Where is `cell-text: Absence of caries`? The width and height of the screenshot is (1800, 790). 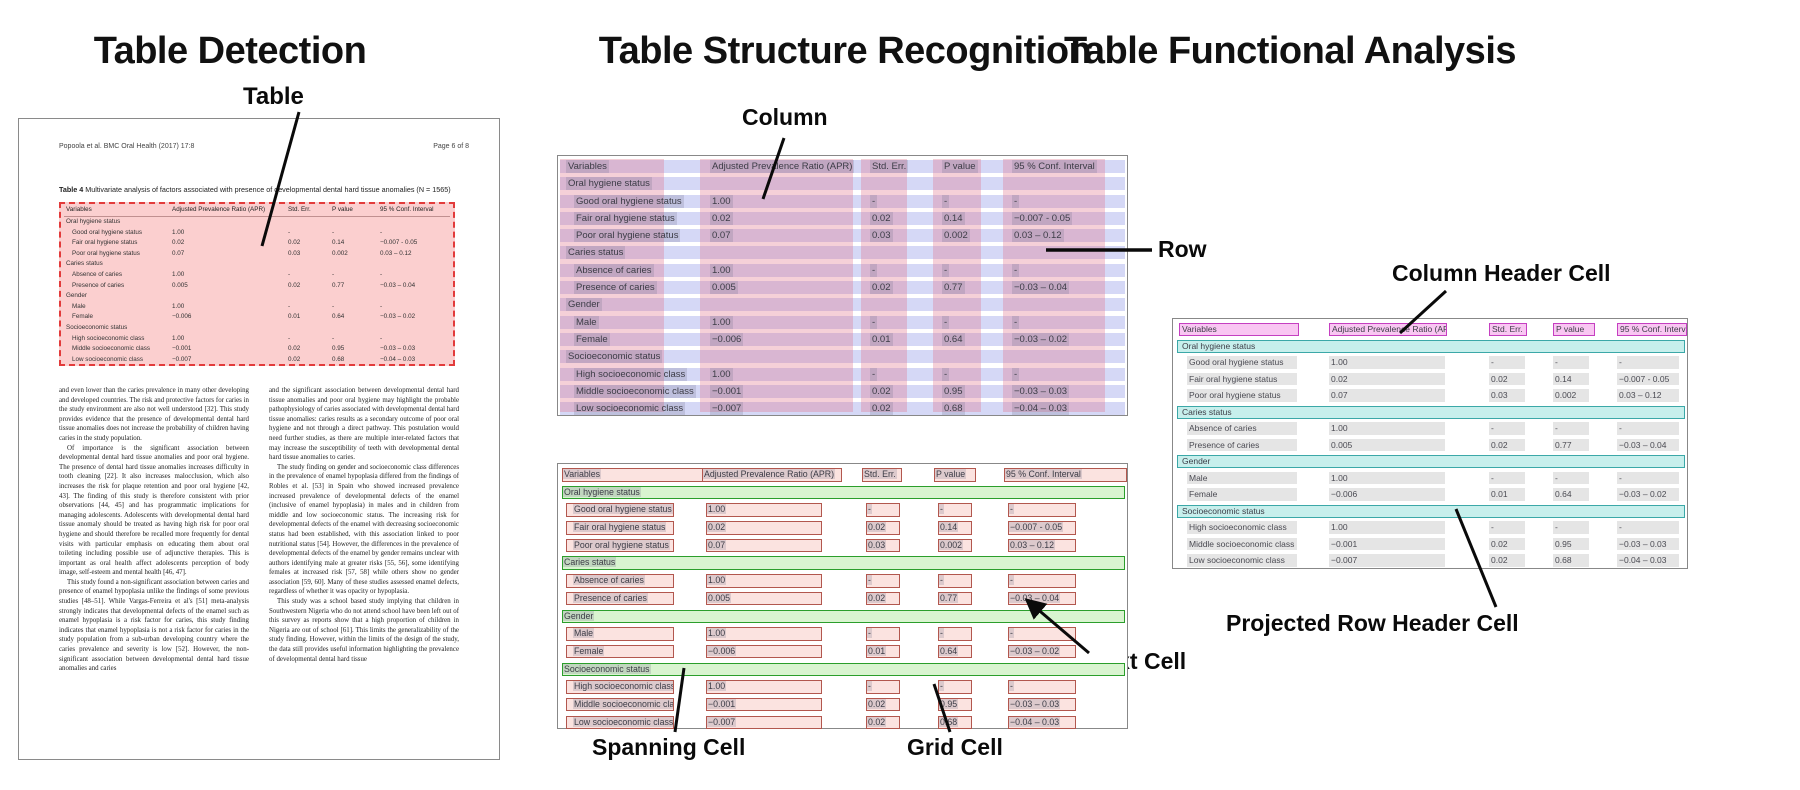
cell-text: Absence of caries is located at coordinates (609, 580).